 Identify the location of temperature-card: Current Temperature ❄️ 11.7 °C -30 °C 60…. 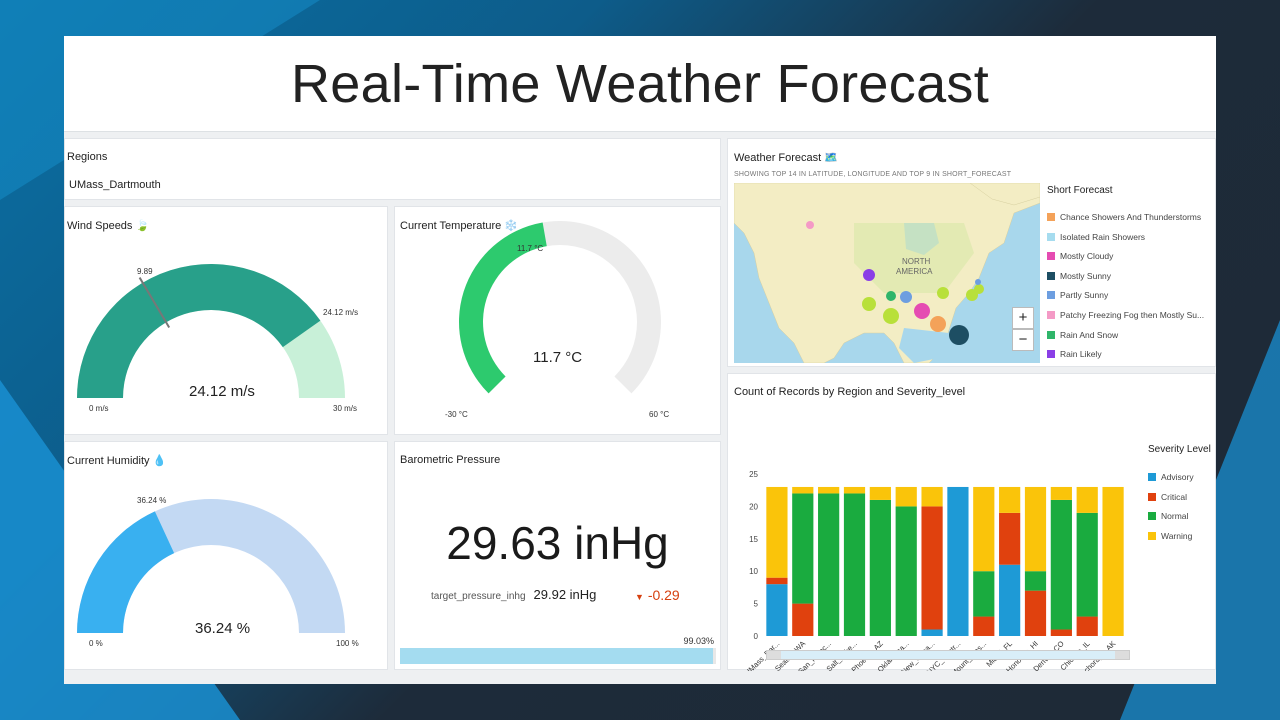
(557, 320).